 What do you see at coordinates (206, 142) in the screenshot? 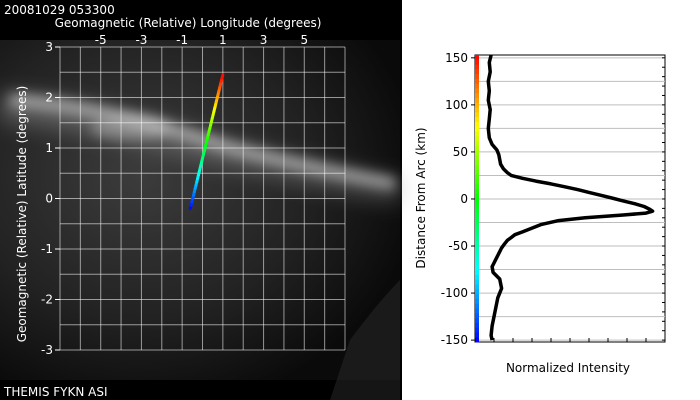
I see `scan-line` at bounding box center [206, 142].